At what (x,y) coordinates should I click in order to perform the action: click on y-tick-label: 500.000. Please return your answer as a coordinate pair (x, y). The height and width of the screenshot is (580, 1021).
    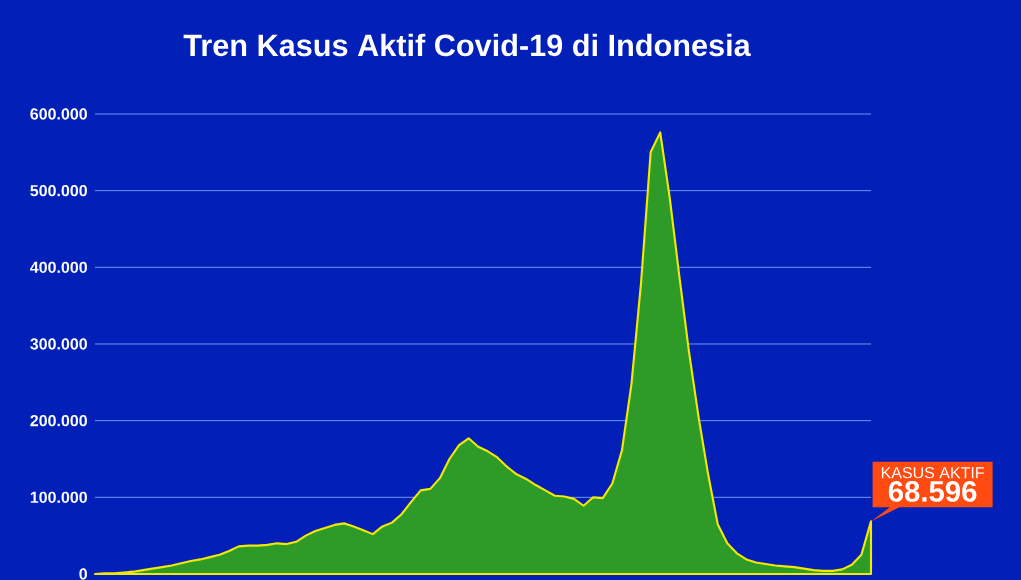
    Looking at the image, I should click on (58, 191).